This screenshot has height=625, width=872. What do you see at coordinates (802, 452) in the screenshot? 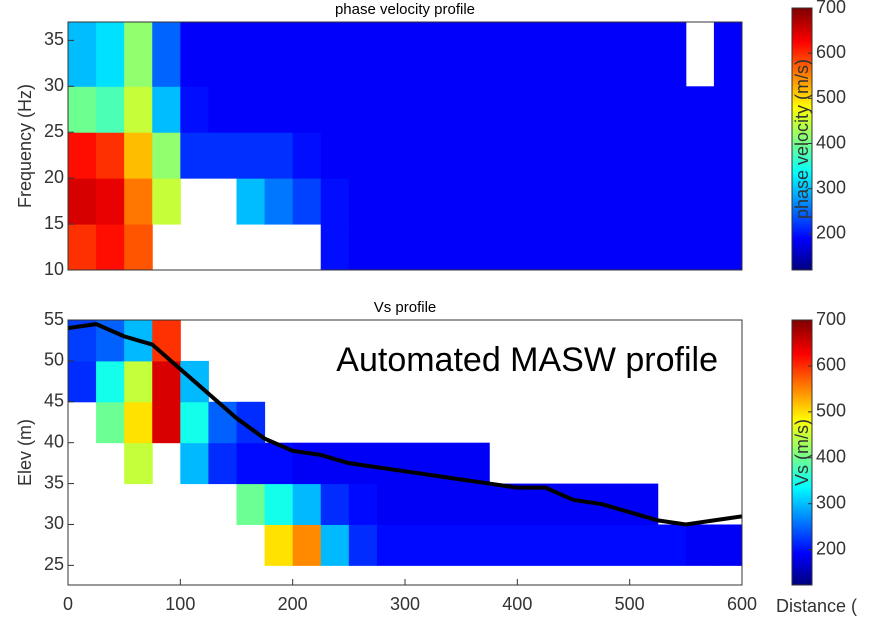
I see `colorbar-label: Vs (m/s)` at bounding box center [802, 452].